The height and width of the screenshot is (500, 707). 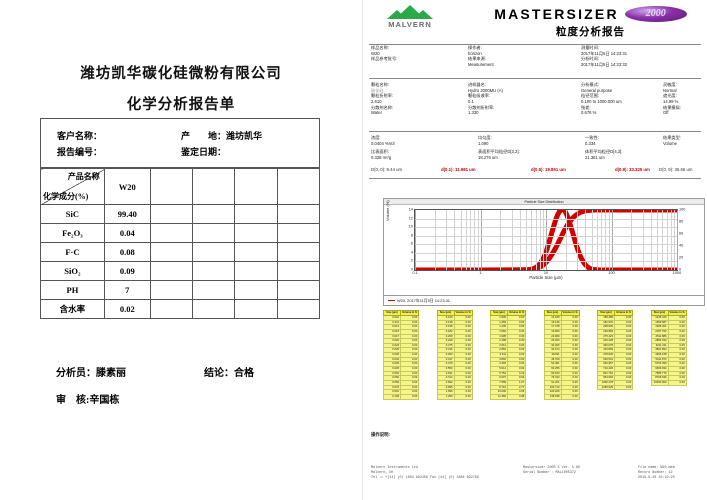 What do you see at coordinates (611, 273) in the screenshot?
I see `chart-x-tick: 100` at bounding box center [611, 273].